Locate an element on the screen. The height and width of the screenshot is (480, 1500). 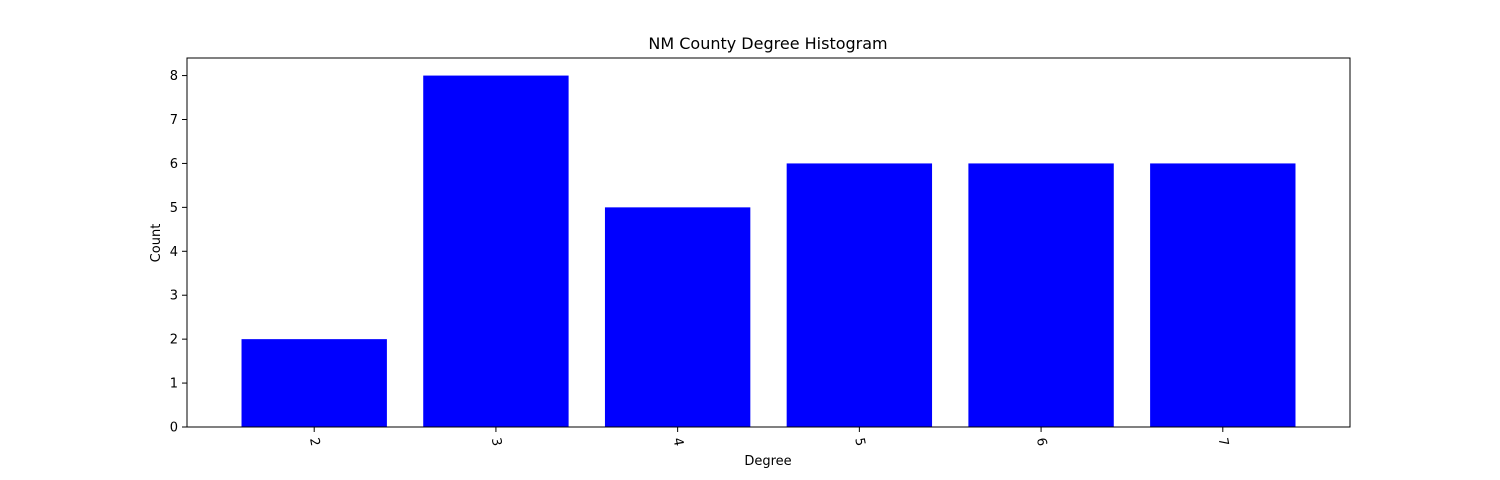
x-tick-label: 2 is located at coordinates (314, 442).